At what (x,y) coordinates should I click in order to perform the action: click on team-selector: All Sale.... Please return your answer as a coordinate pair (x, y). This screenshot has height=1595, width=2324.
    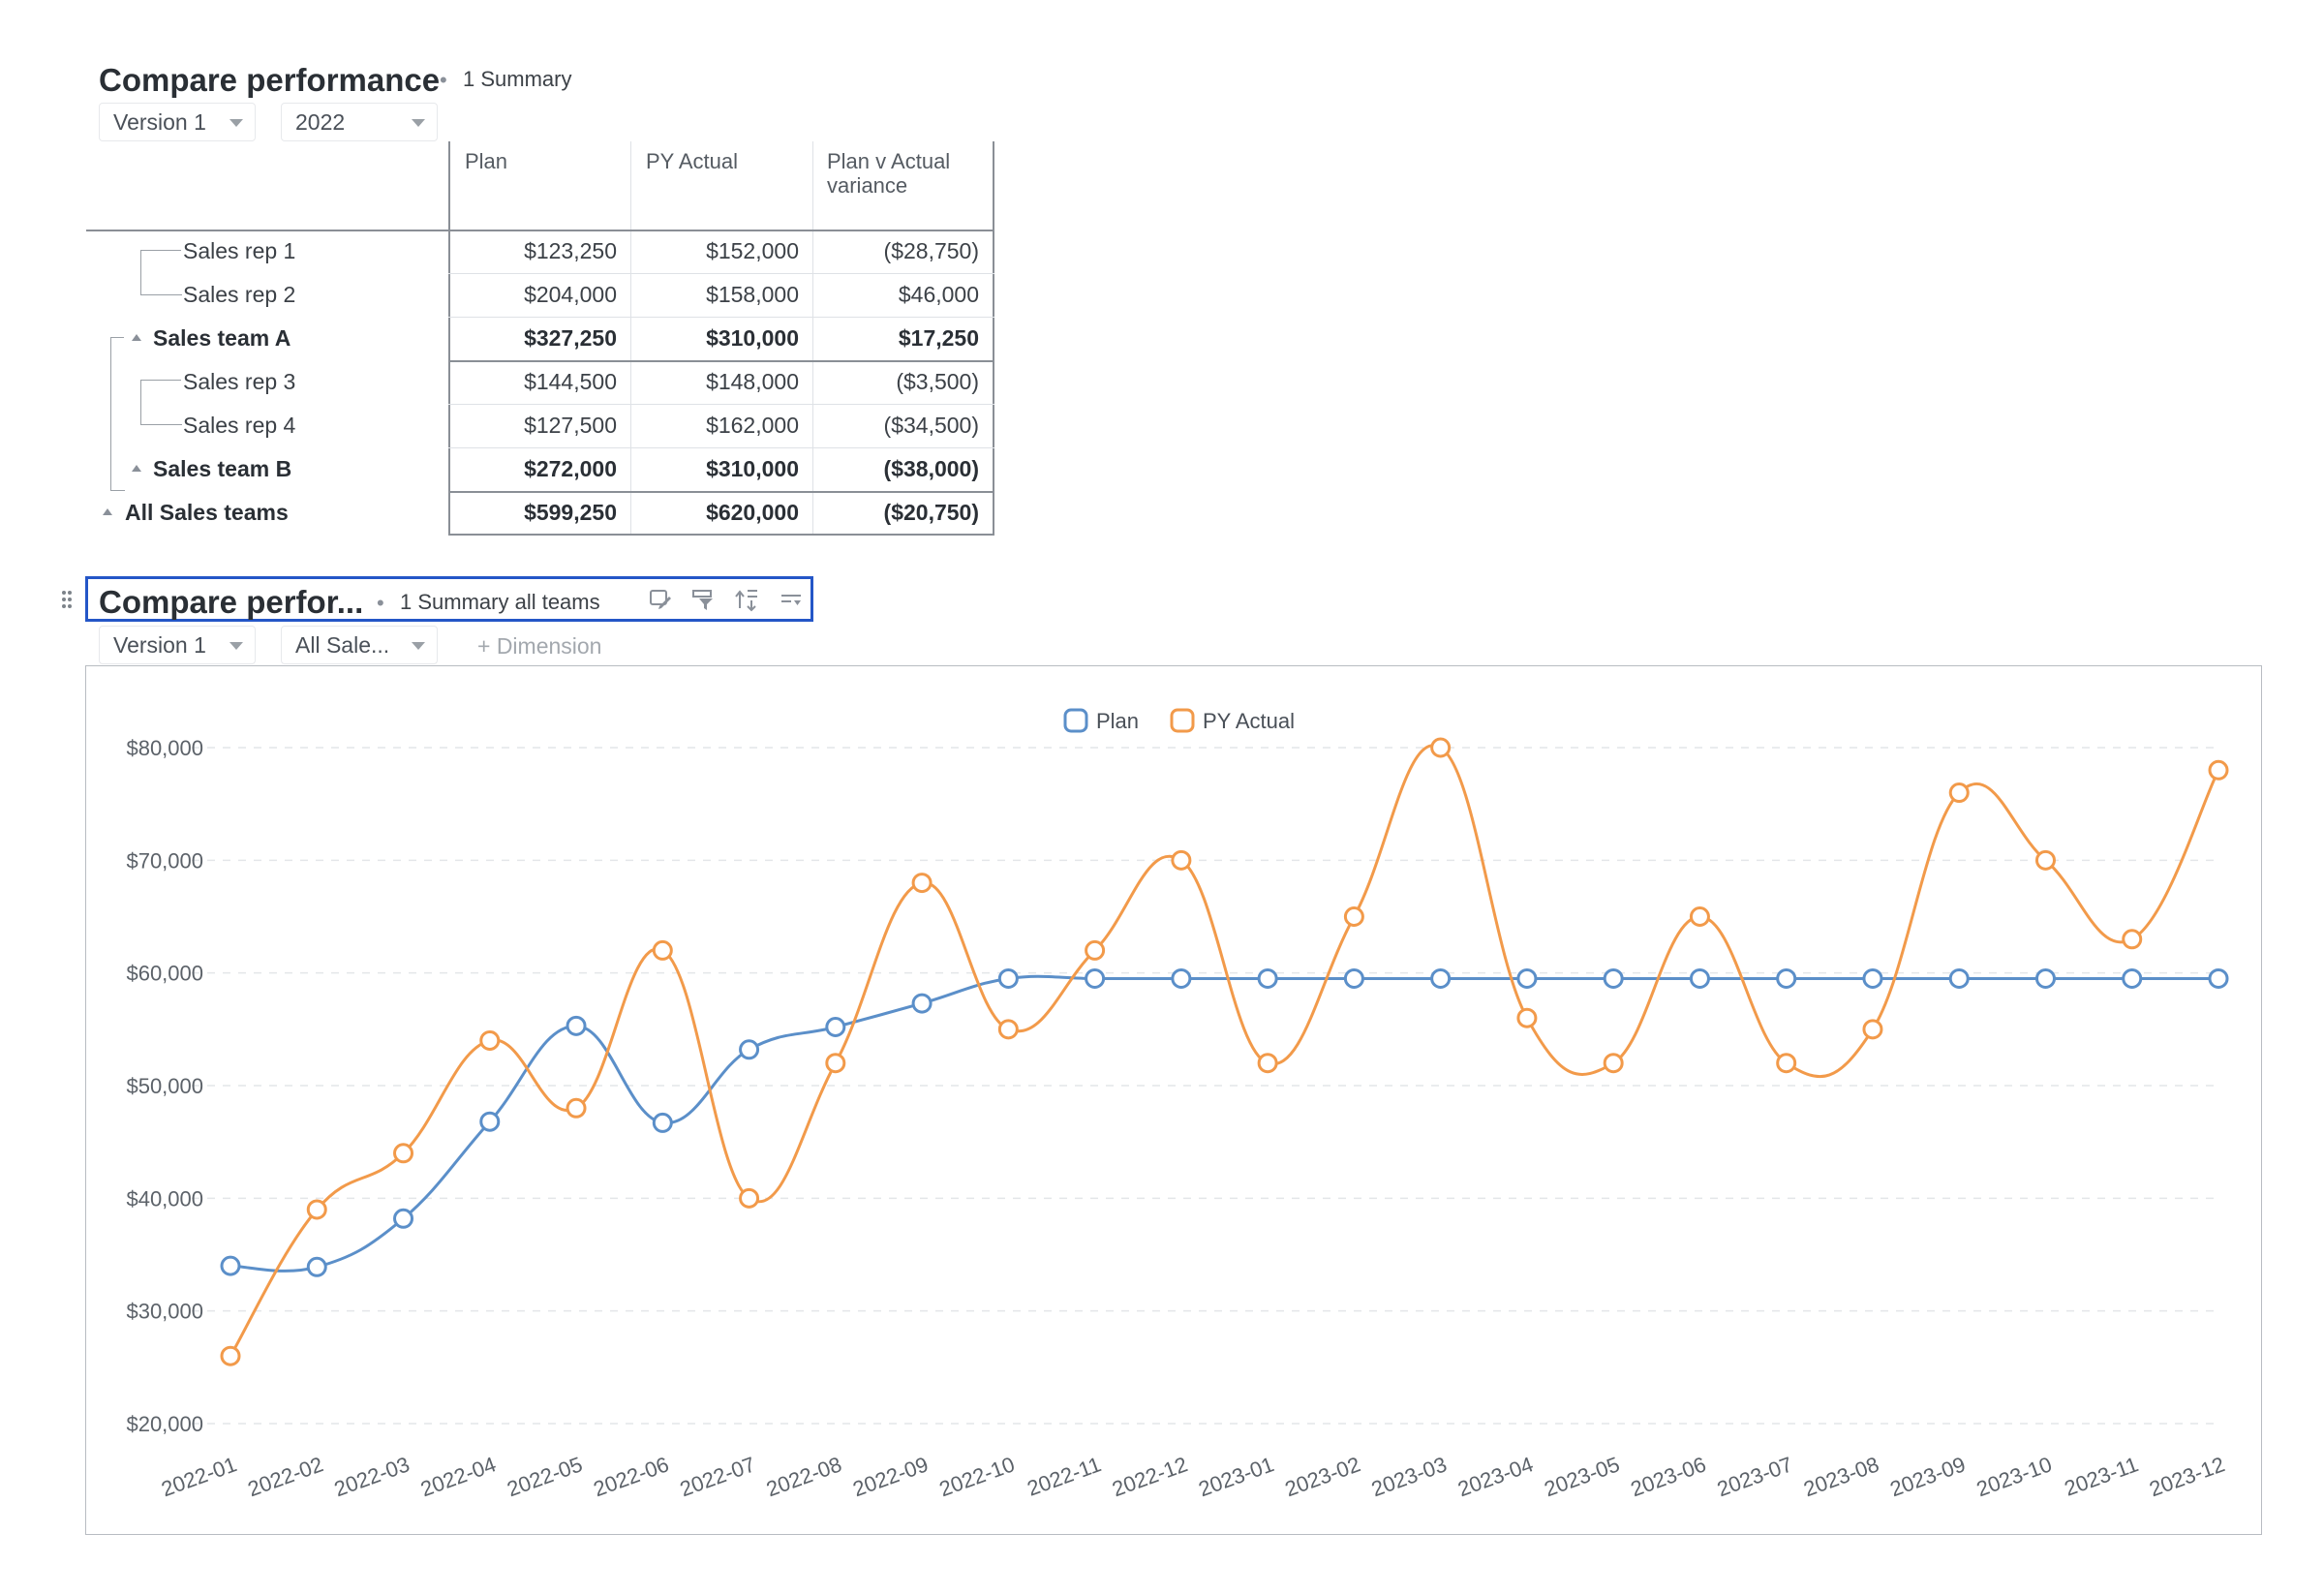
    Looking at the image, I should click on (360, 645).